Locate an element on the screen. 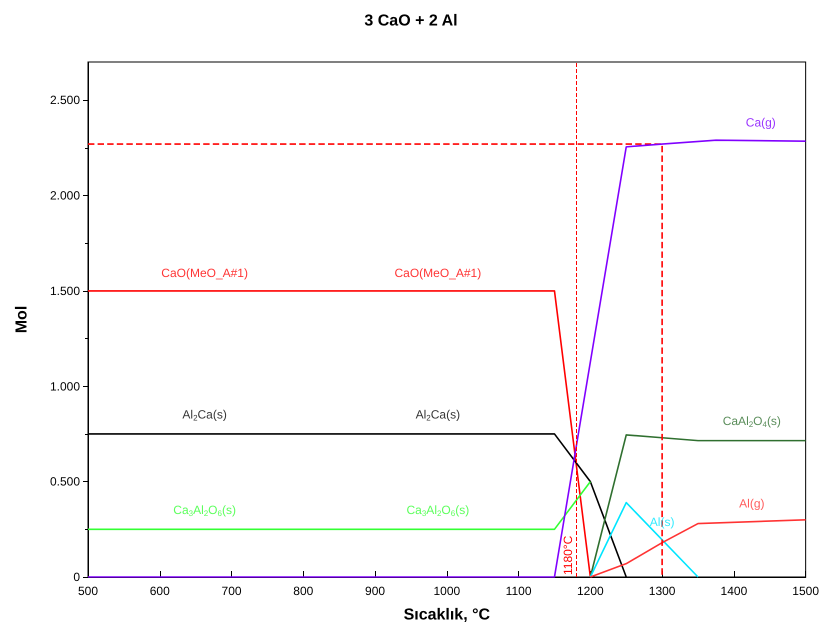  x-tick-label: 500 is located at coordinates (88, 591).